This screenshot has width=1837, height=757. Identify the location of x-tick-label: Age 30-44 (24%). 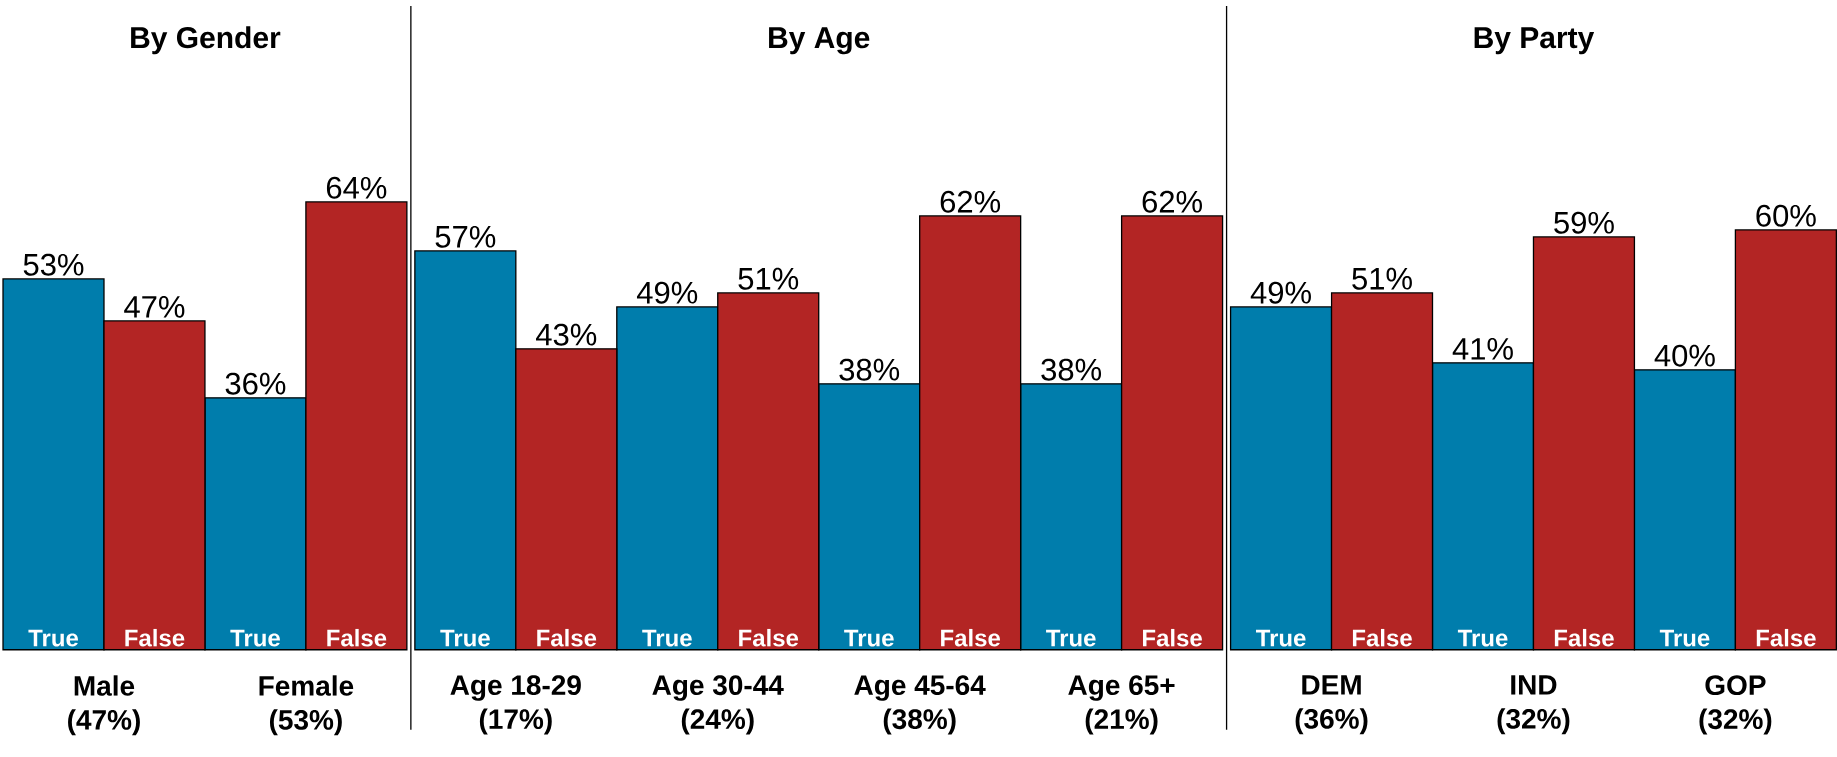
(718, 705).